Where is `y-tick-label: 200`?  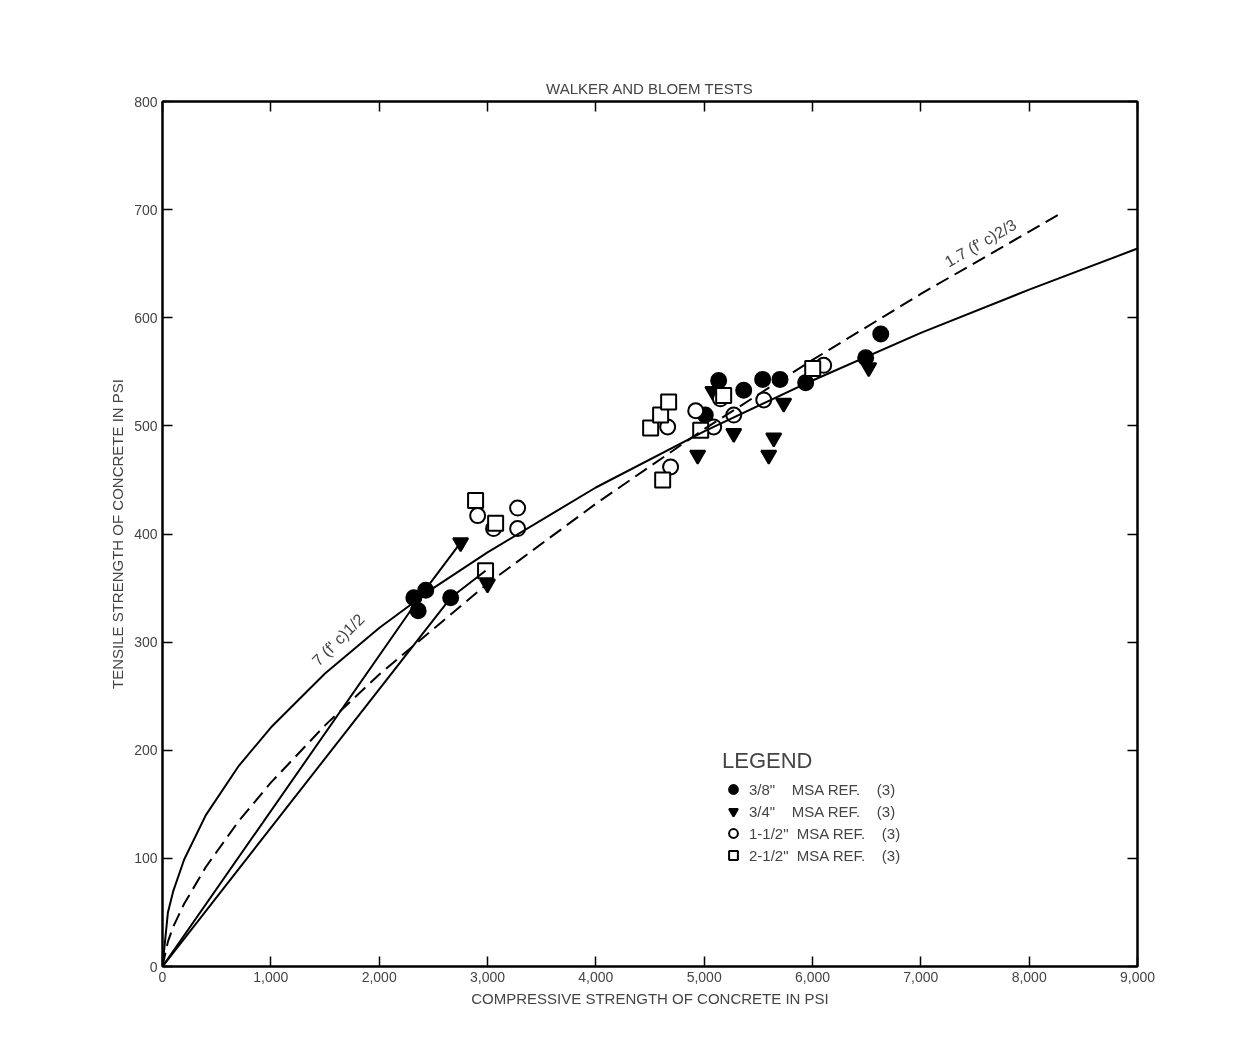
y-tick-label: 200 is located at coordinates (146, 750).